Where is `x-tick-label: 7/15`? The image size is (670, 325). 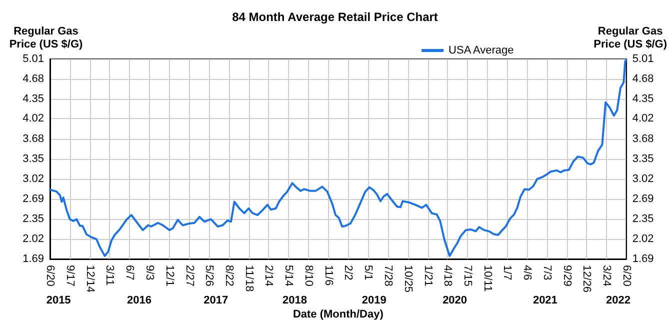
x-tick-label: 7/15 is located at coordinates (467, 275).